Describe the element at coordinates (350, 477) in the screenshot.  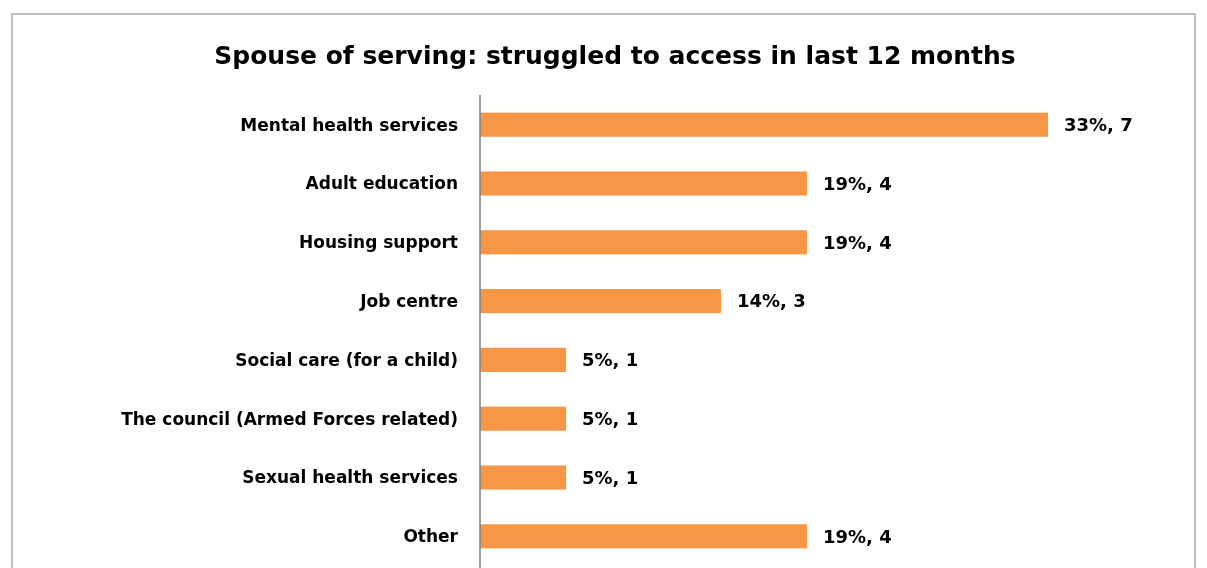
I see `y-tick-label: Sexual health services` at that location.